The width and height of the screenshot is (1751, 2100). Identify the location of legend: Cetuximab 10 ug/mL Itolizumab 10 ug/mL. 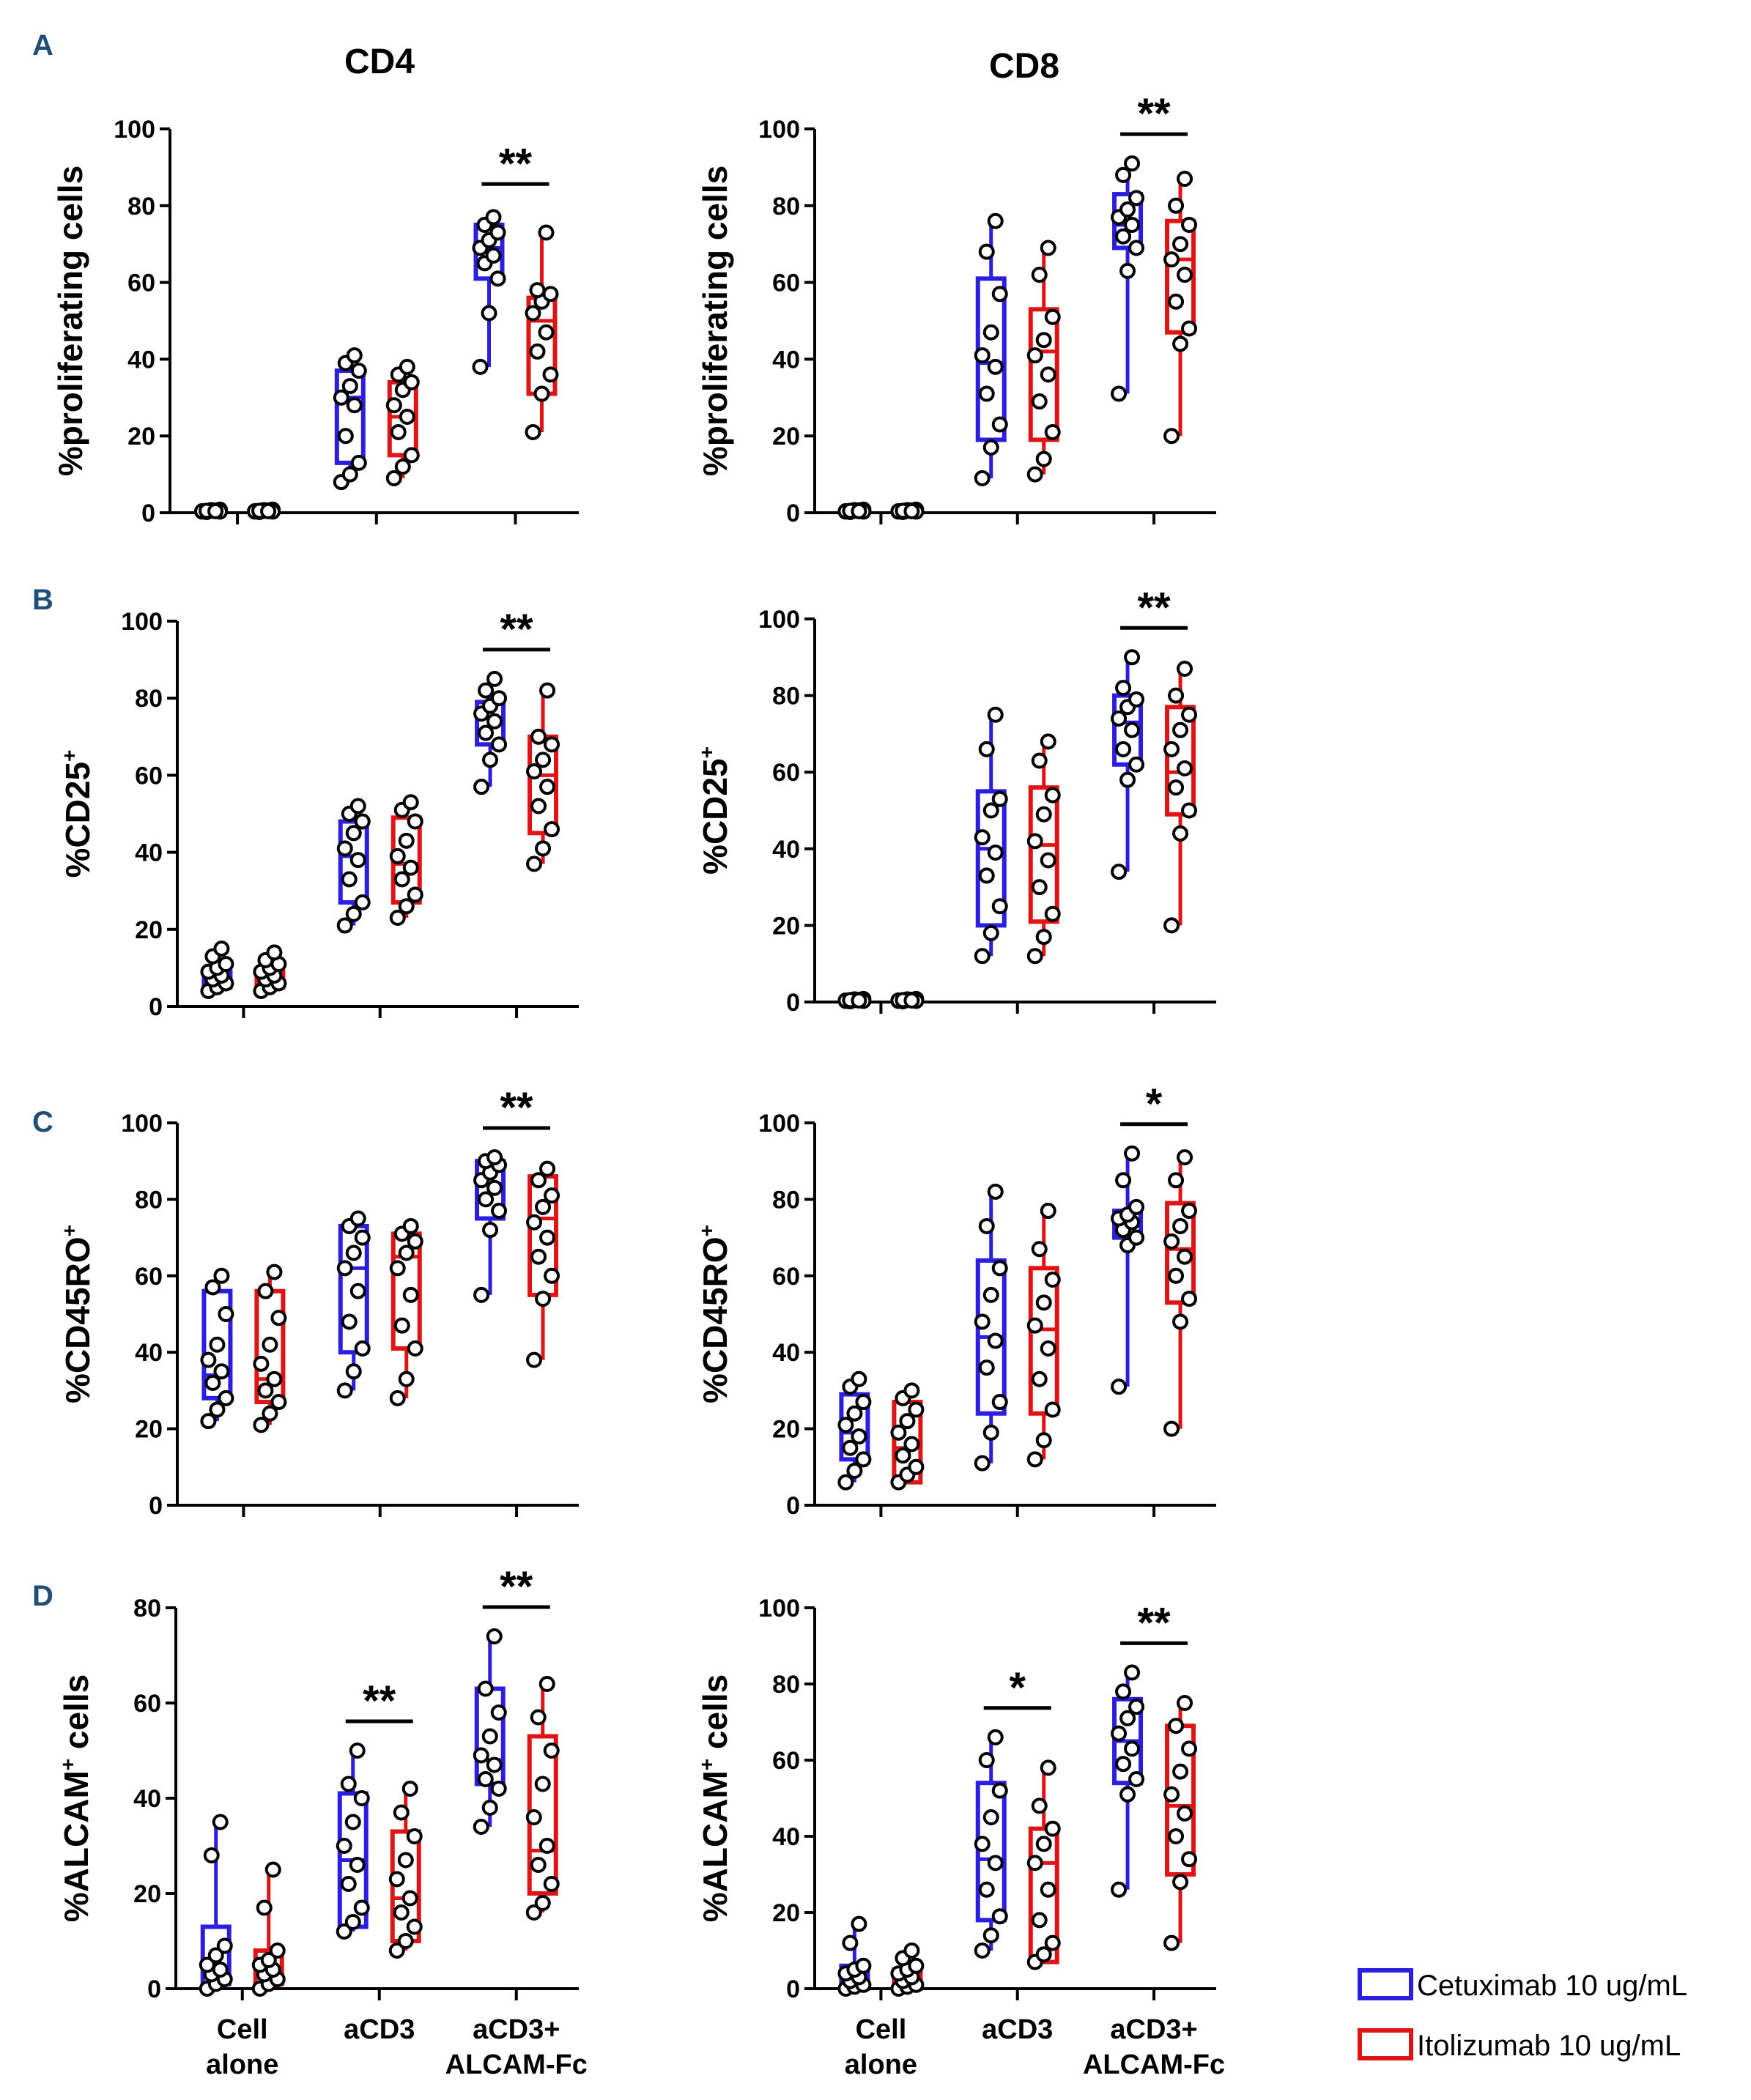
(1522, 2015).